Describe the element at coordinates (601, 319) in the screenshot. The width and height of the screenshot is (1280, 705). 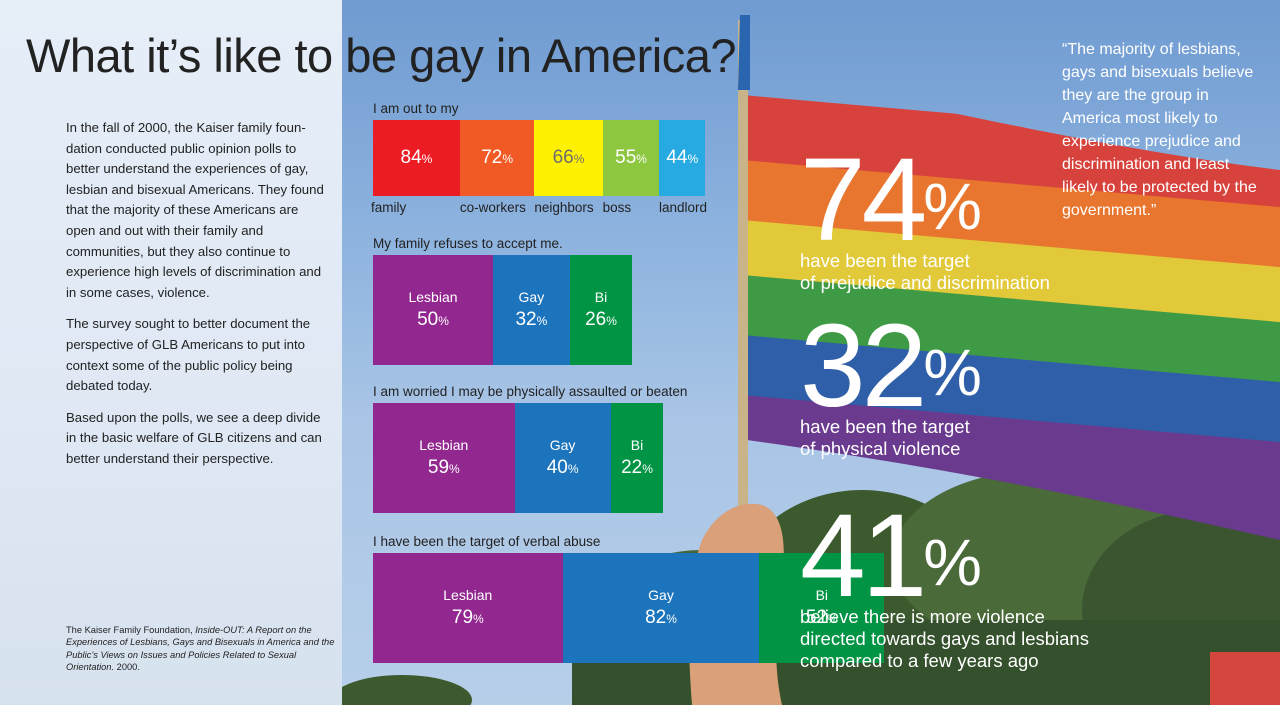
I see `bar-value: 26%` at that location.